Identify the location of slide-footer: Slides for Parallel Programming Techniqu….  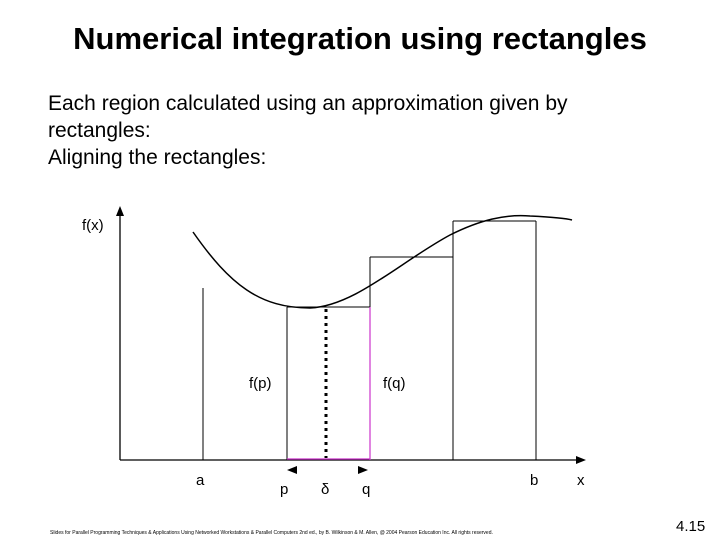
(271, 533).